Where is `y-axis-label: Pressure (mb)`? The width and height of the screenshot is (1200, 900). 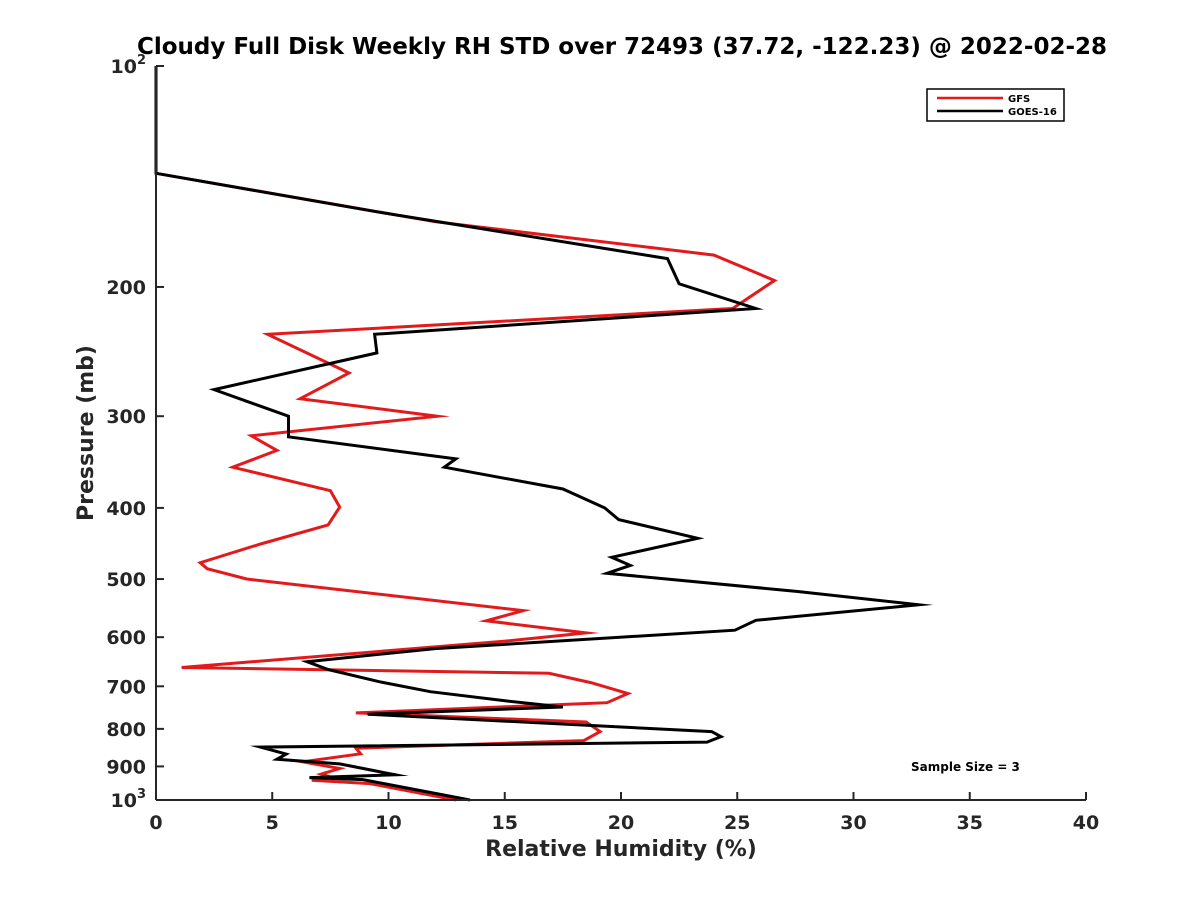
y-axis-label: Pressure (mb) is located at coordinates (86, 433).